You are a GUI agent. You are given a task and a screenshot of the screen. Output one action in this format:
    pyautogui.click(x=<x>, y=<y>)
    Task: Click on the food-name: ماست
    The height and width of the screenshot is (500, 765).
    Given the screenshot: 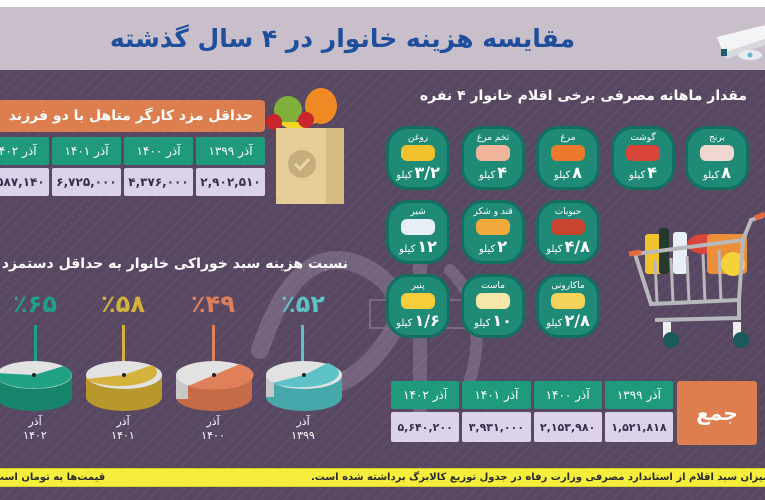 What is the action you would take?
    pyautogui.click(x=493, y=286)
    